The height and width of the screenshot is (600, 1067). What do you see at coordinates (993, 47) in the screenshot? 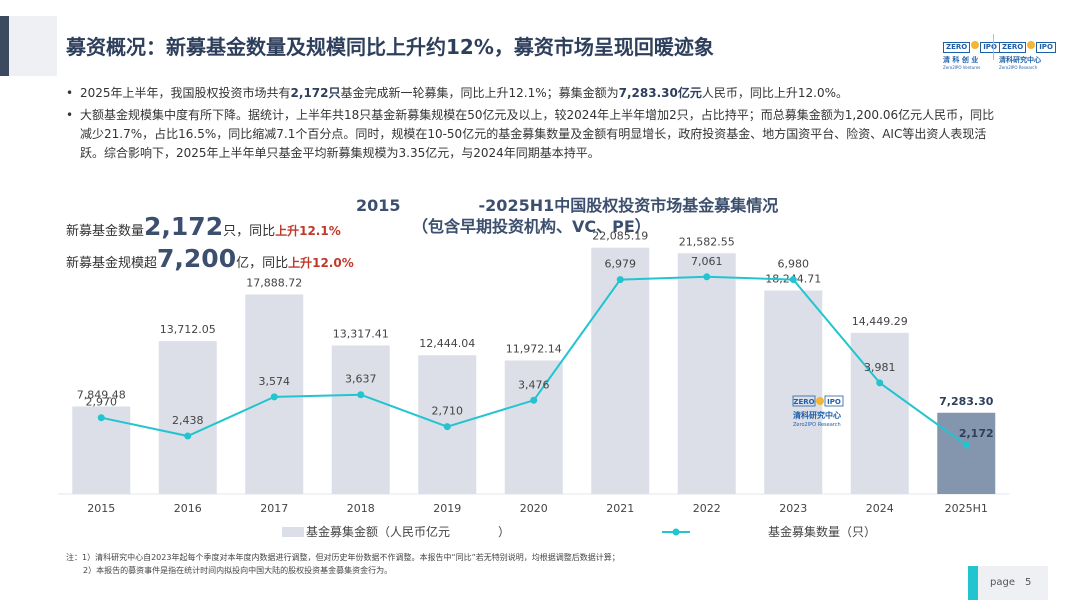
I see `logo-divider` at bounding box center [993, 47].